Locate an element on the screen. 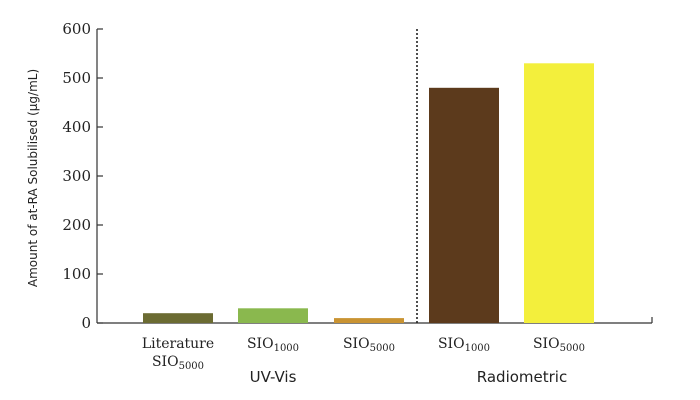 The image size is (700, 400). y-tick-label: 600 is located at coordinates (76, 29).